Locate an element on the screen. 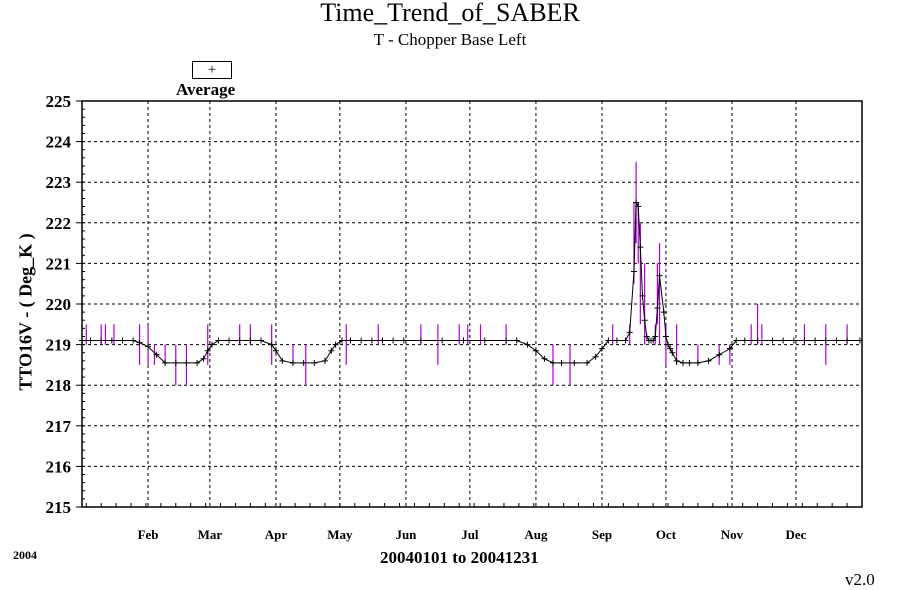 The image size is (900, 590). x-tick-label: Feb is located at coordinates (148, 534).